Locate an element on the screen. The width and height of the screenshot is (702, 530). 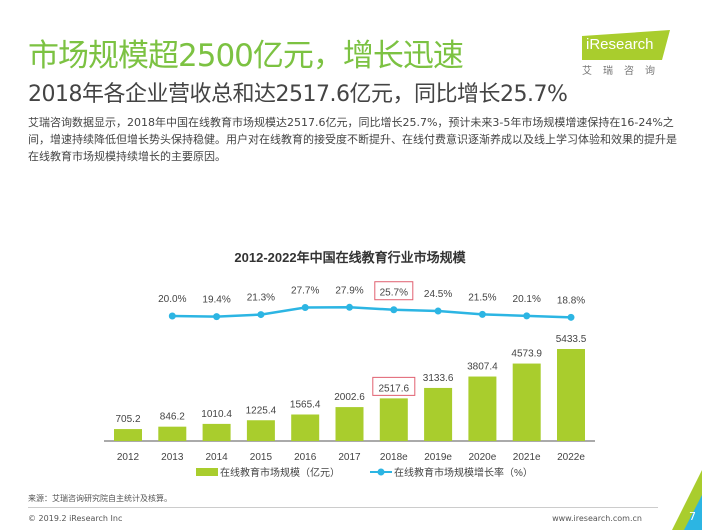
bar-value-label: 3807.4 is located at coordinates (482, 367).